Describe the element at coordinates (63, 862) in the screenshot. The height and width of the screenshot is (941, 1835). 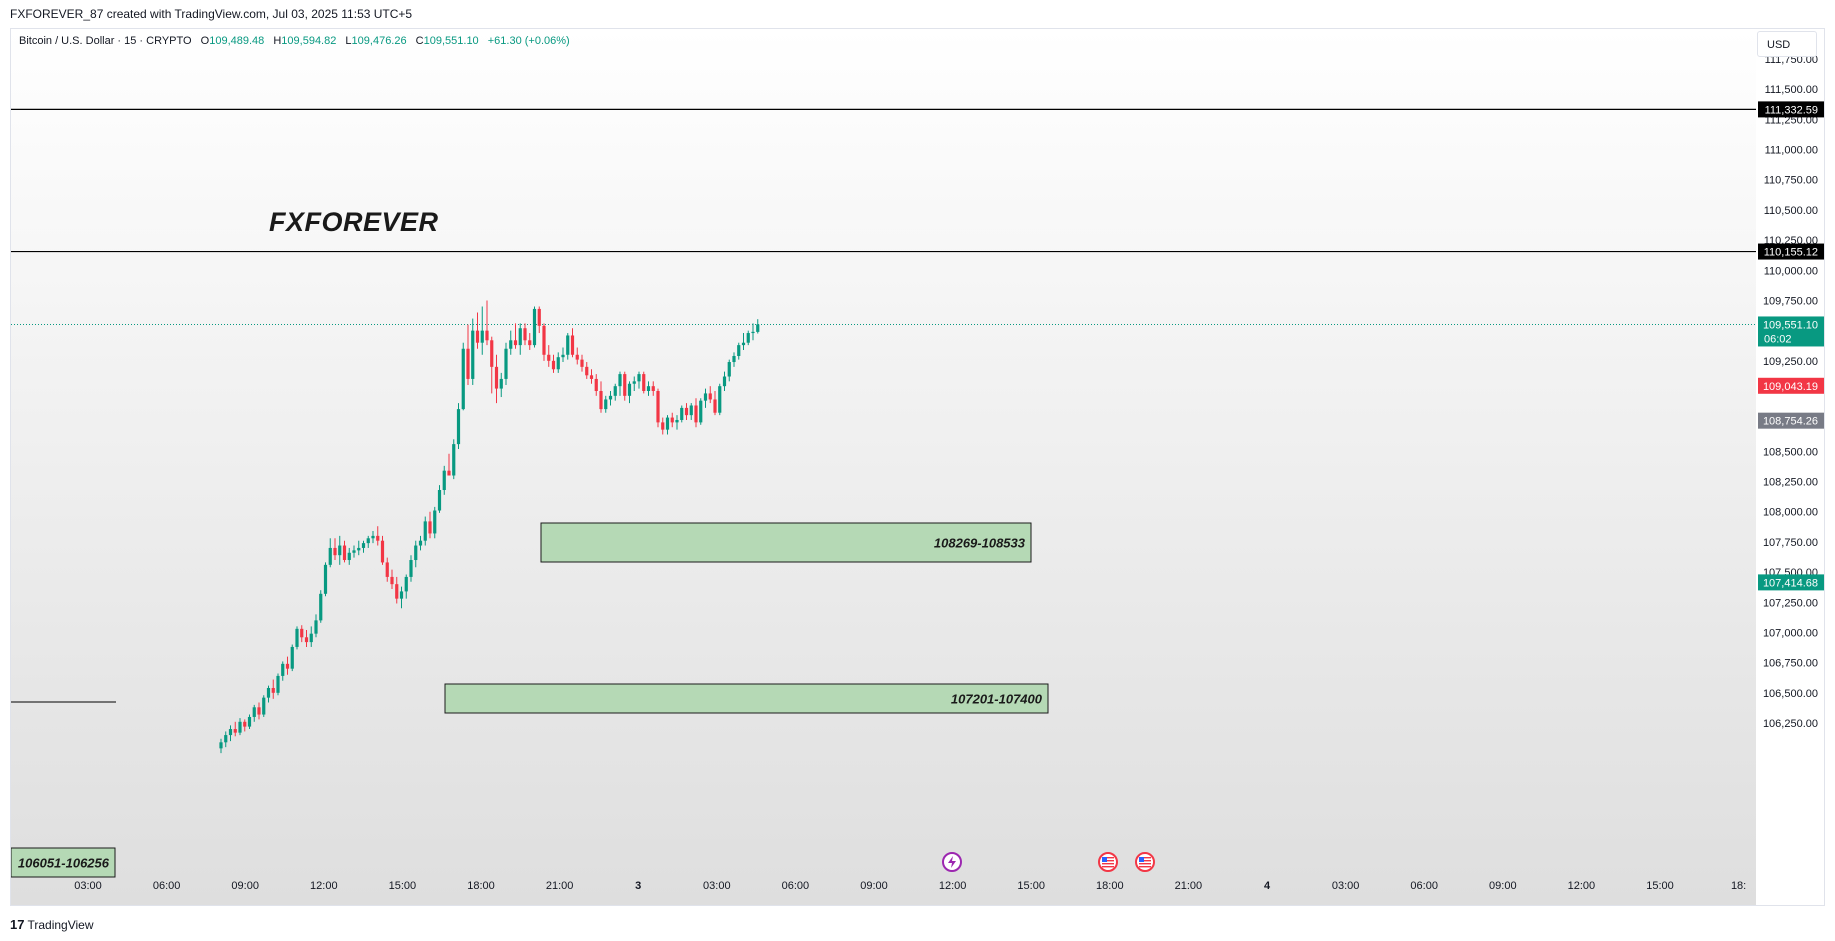
I see `demand-zone` at that location.